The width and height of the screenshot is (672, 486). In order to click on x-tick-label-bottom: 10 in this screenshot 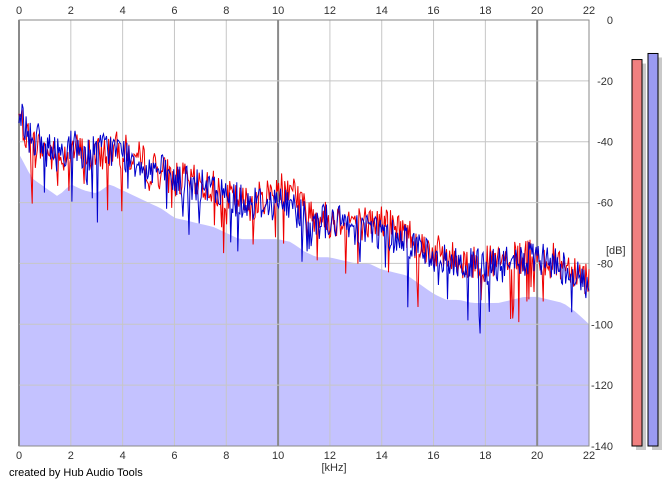, I will do `click(278, 456)`.